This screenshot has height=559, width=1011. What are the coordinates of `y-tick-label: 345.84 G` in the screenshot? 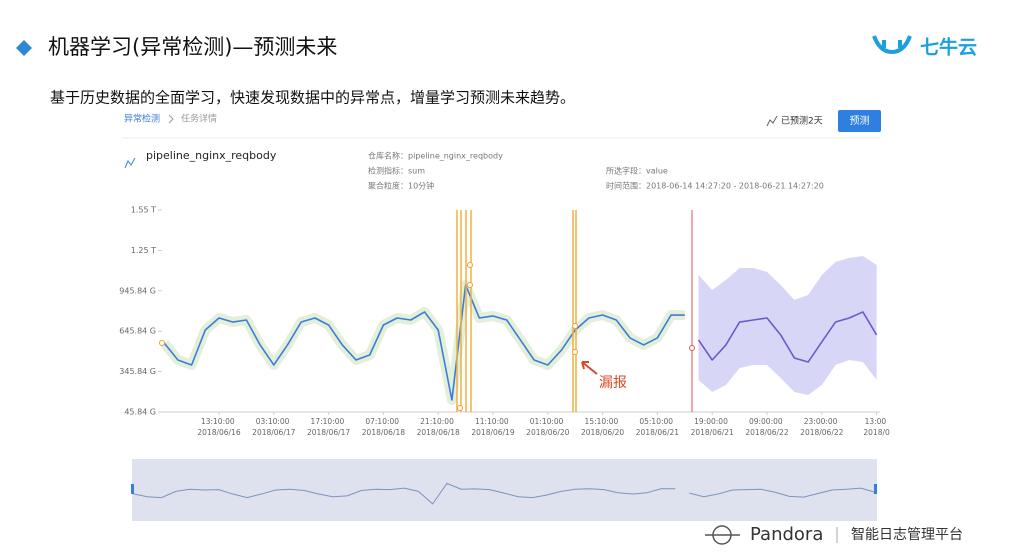 It's located at (137, 371).